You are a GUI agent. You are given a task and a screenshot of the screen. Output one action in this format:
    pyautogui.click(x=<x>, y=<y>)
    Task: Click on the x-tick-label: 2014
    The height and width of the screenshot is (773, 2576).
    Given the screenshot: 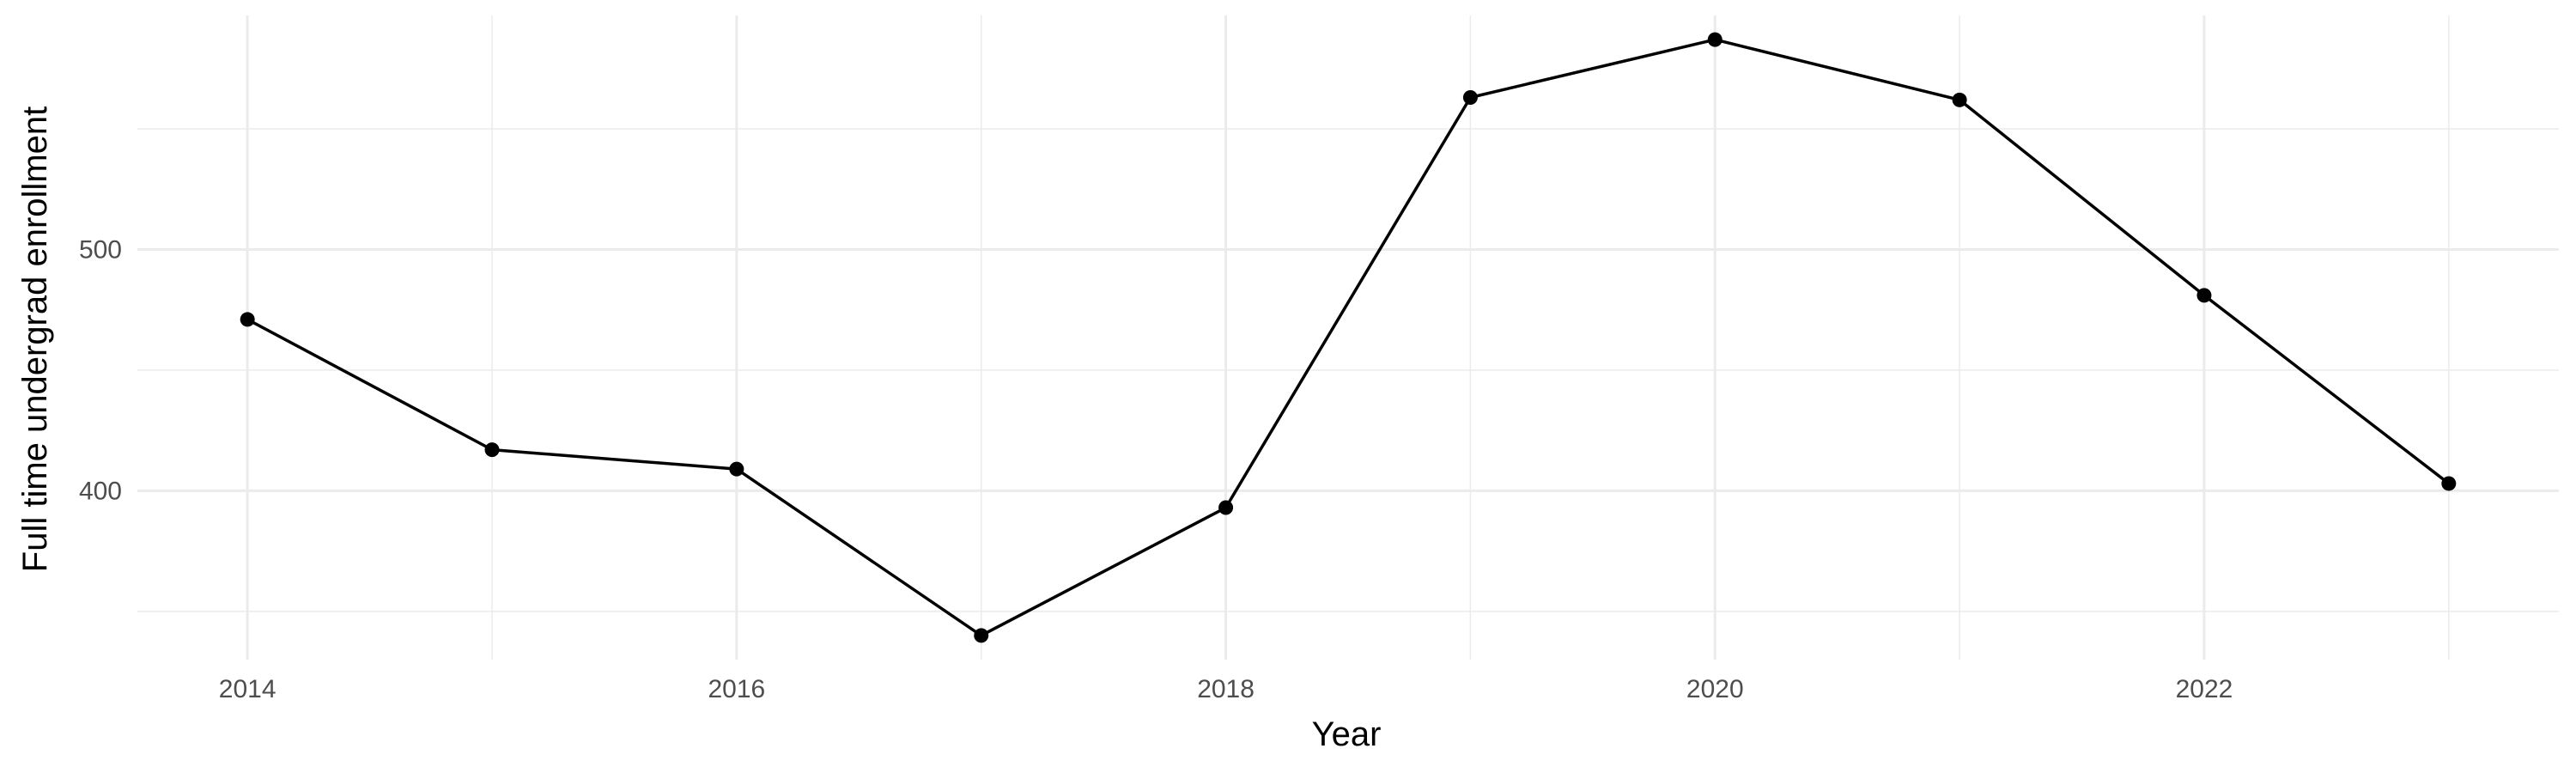 What is the action you would take?
    pyautogui.click(x=248, y=689)
    